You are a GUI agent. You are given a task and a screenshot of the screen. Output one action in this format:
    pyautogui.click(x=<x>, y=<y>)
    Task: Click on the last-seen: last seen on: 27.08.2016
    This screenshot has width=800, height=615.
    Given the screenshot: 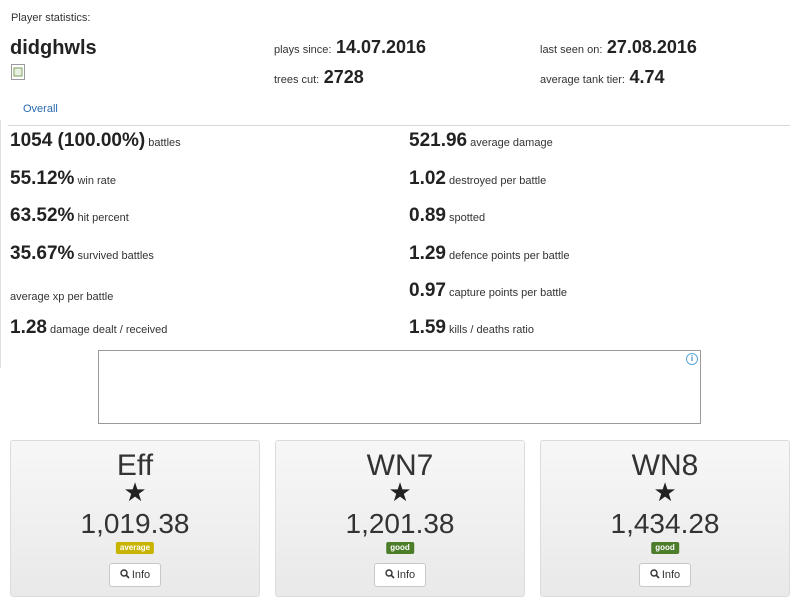 What is the action you would take?
    pyautogui.click(x=618, y=47)
    